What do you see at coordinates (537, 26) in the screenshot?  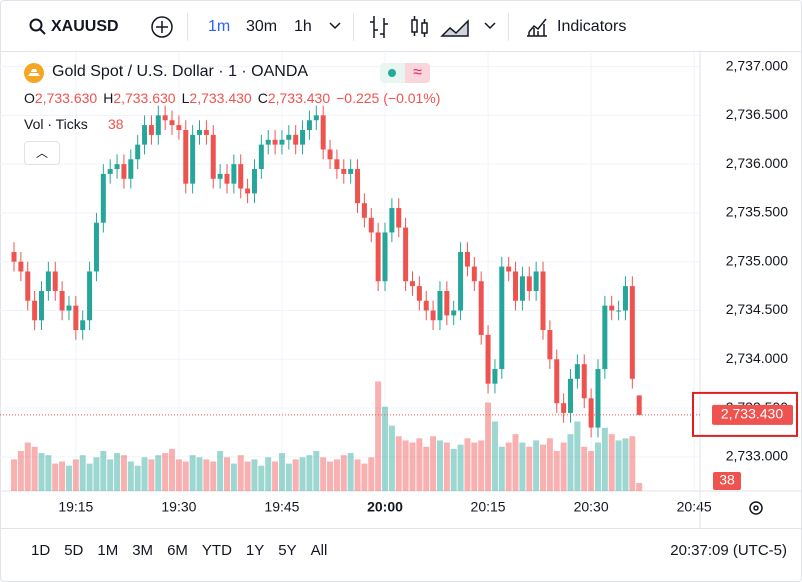 I see `indicators-icon` at bounding box center [537, 26].